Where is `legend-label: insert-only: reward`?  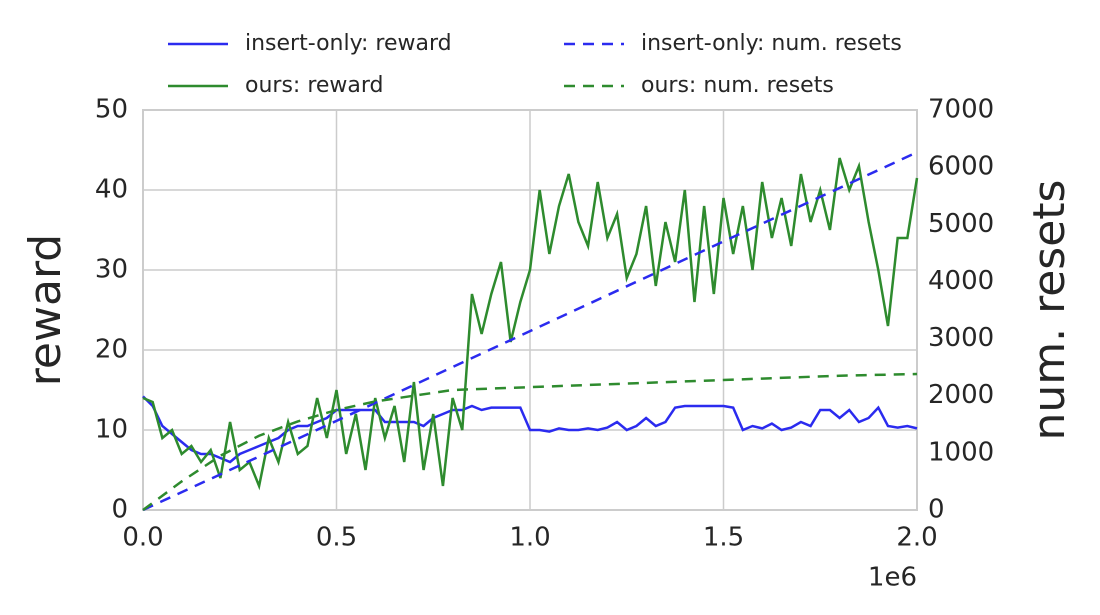
legend-label: insert-only: reward is located at coordinates (348, 43).